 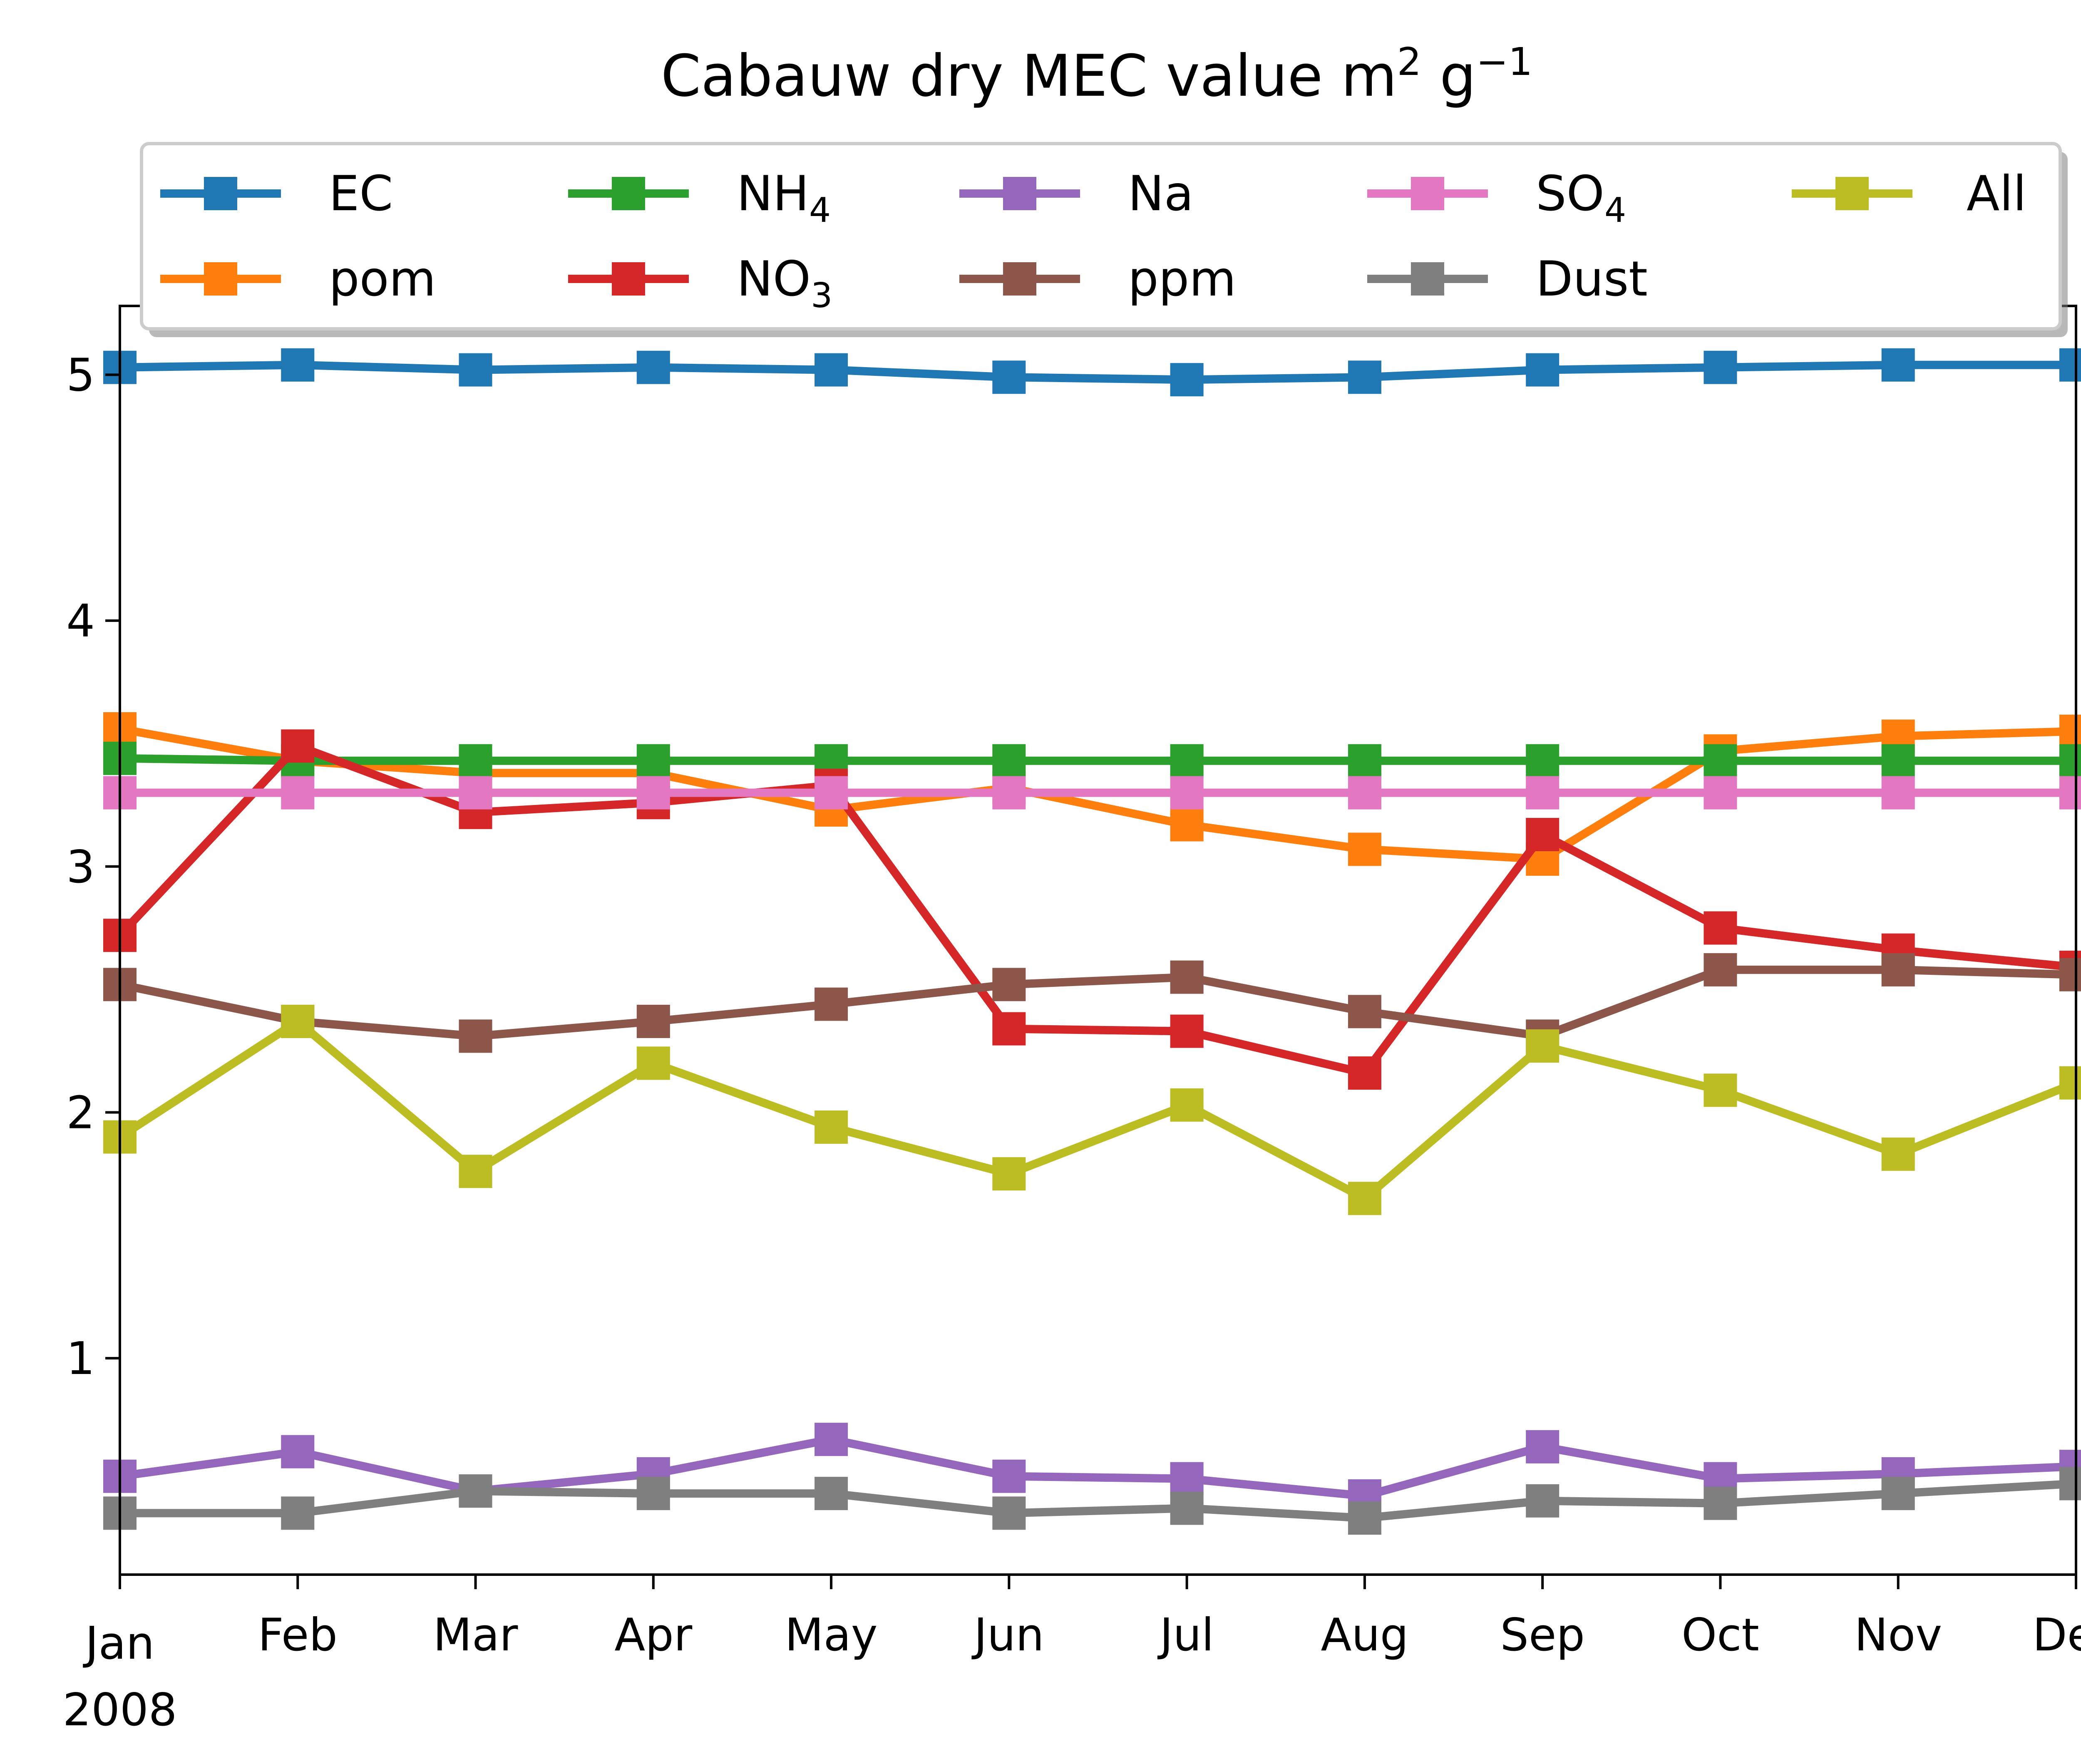 I want to click on y-tick-label: 5, so click(x=80, y=375).